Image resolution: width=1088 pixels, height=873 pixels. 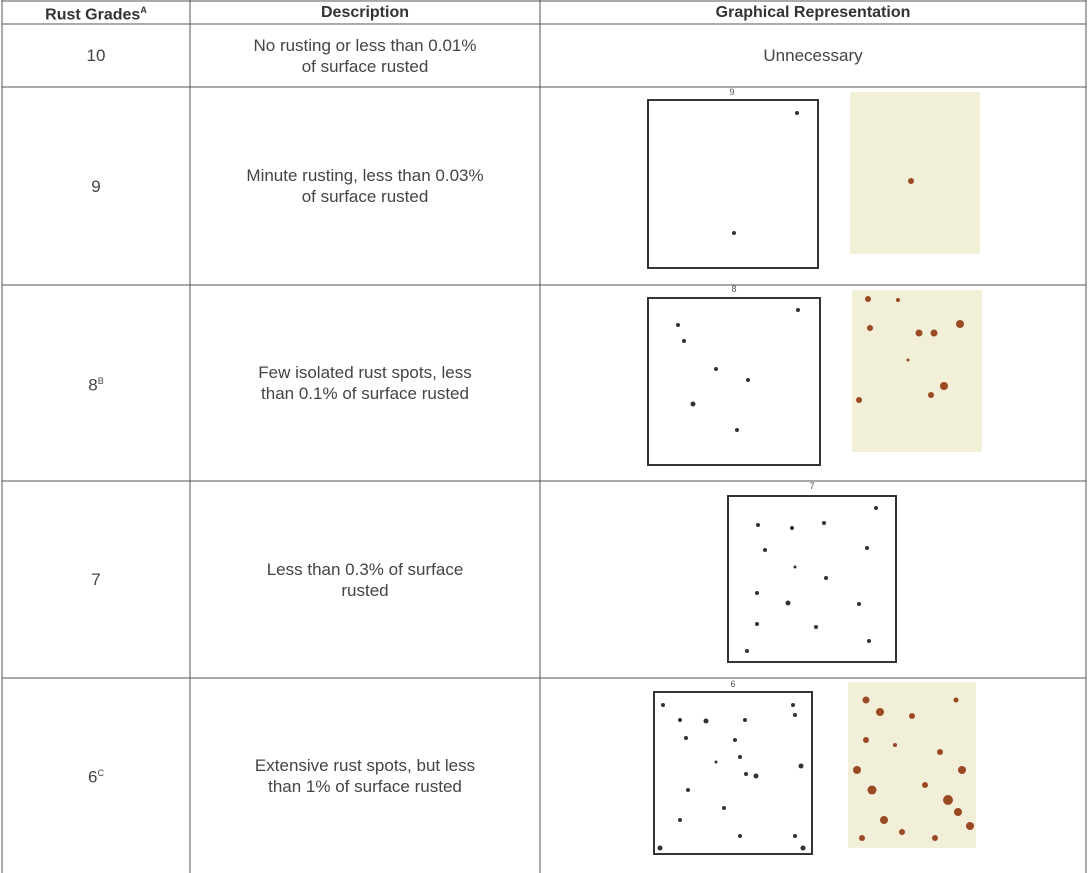 What do you see at coordinates (732, 684) in the screenshot?
I see `figure-label: 6` at bounding box center [732, 684].